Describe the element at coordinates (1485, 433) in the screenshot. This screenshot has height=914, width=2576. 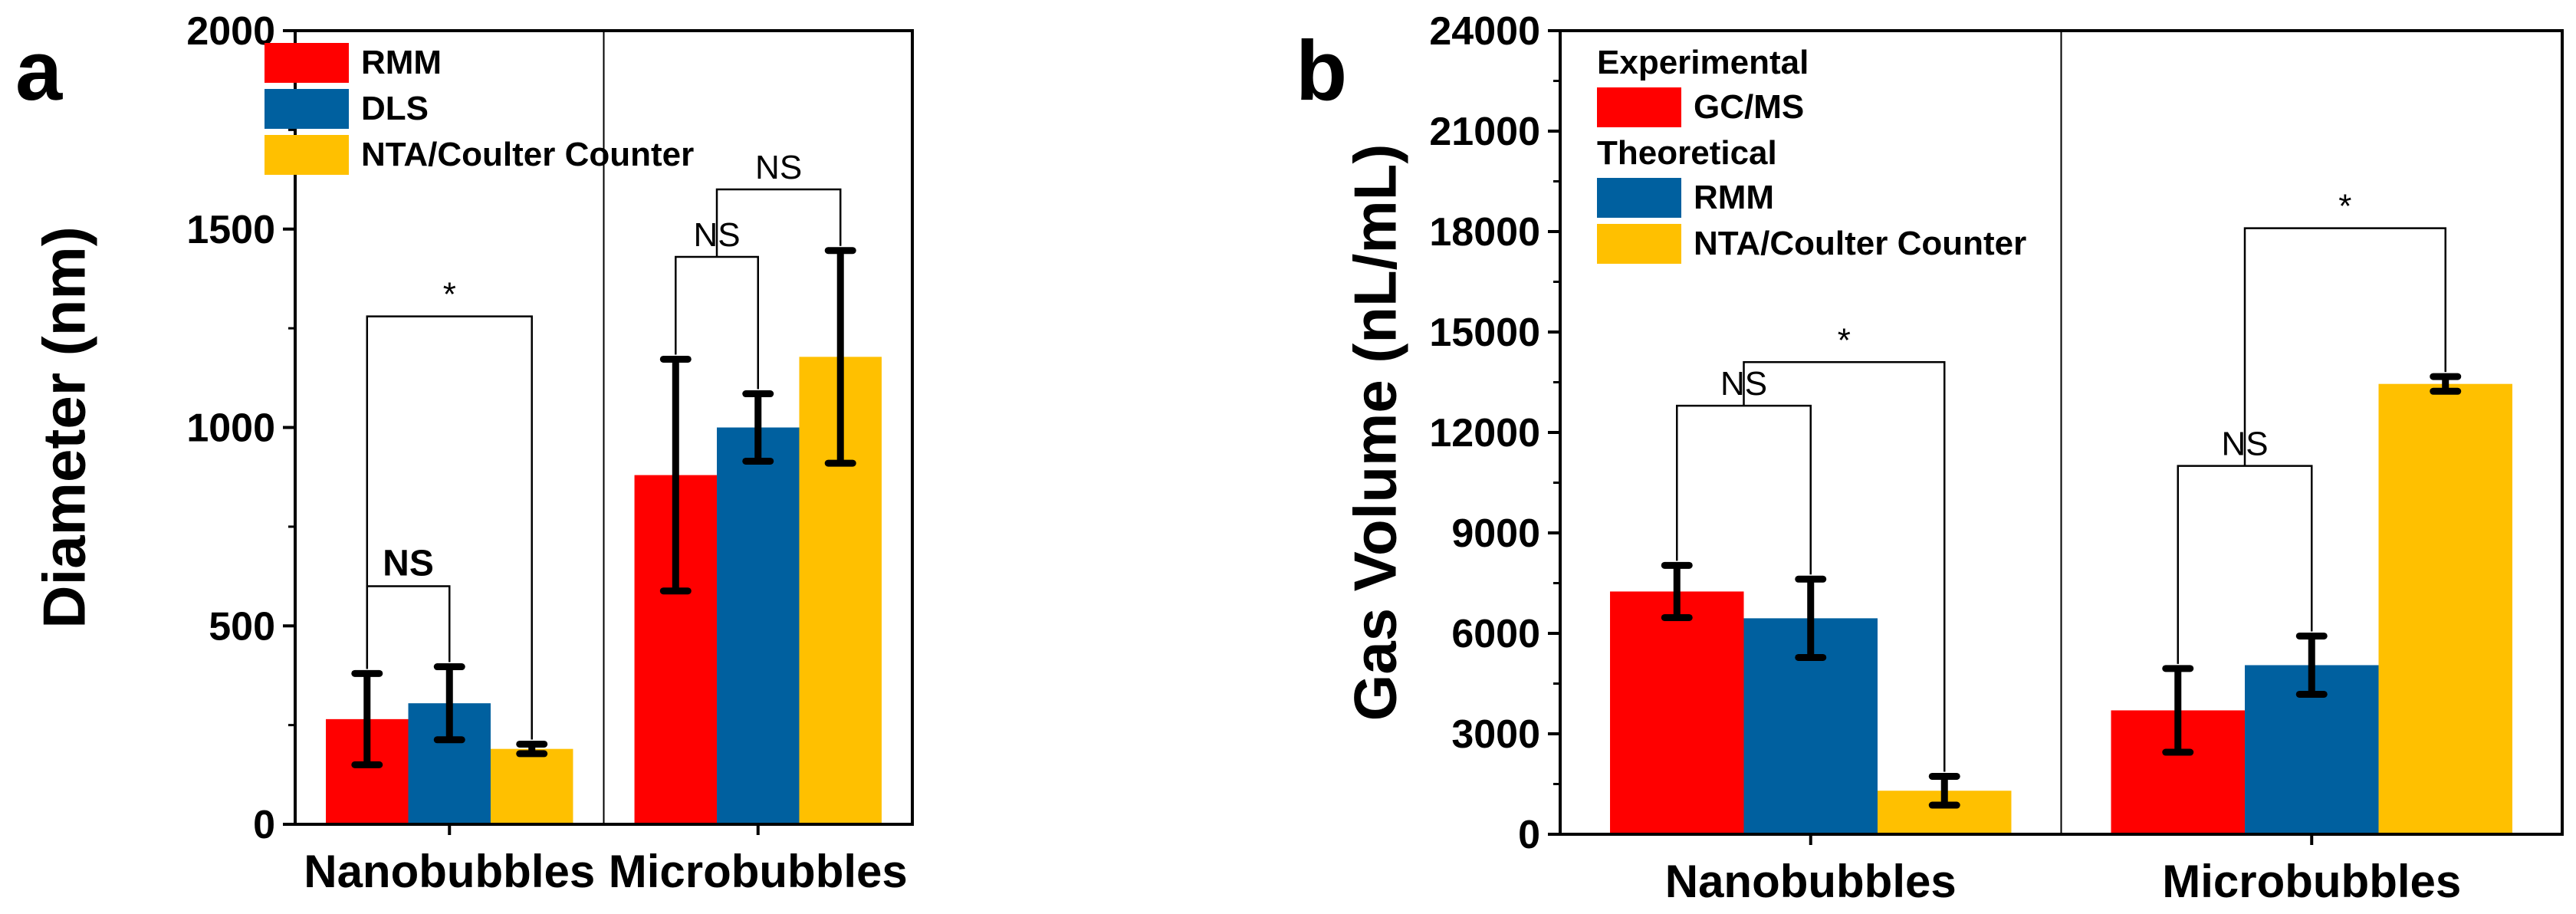
I see `y-tick-label: 12000` at that location.